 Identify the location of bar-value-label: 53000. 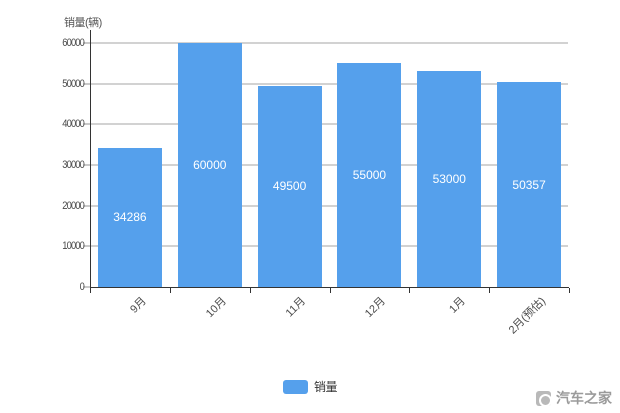
(449, 179).